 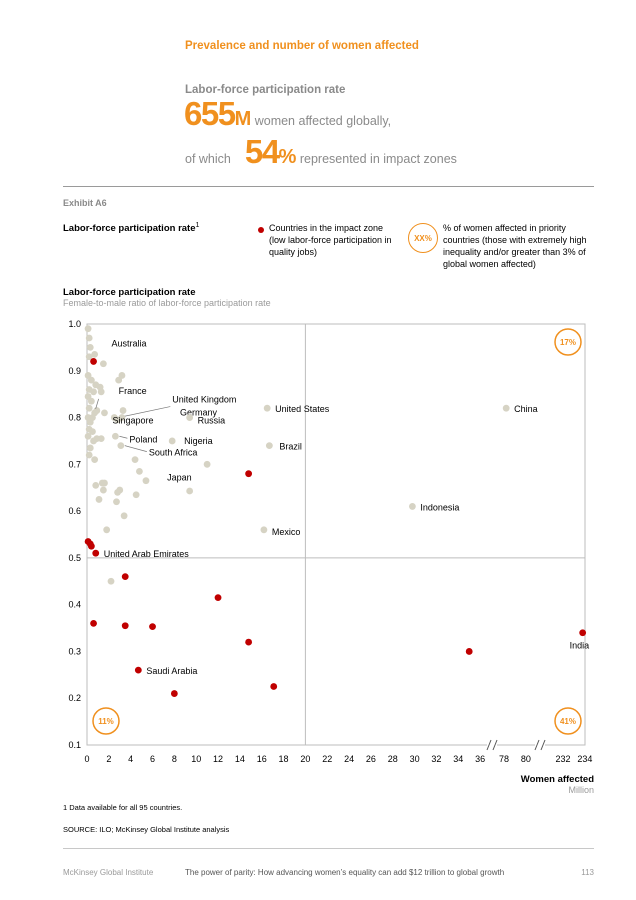 I want to click on headline-total-row: 655M women affected globally,, so click(x=287, y=114).